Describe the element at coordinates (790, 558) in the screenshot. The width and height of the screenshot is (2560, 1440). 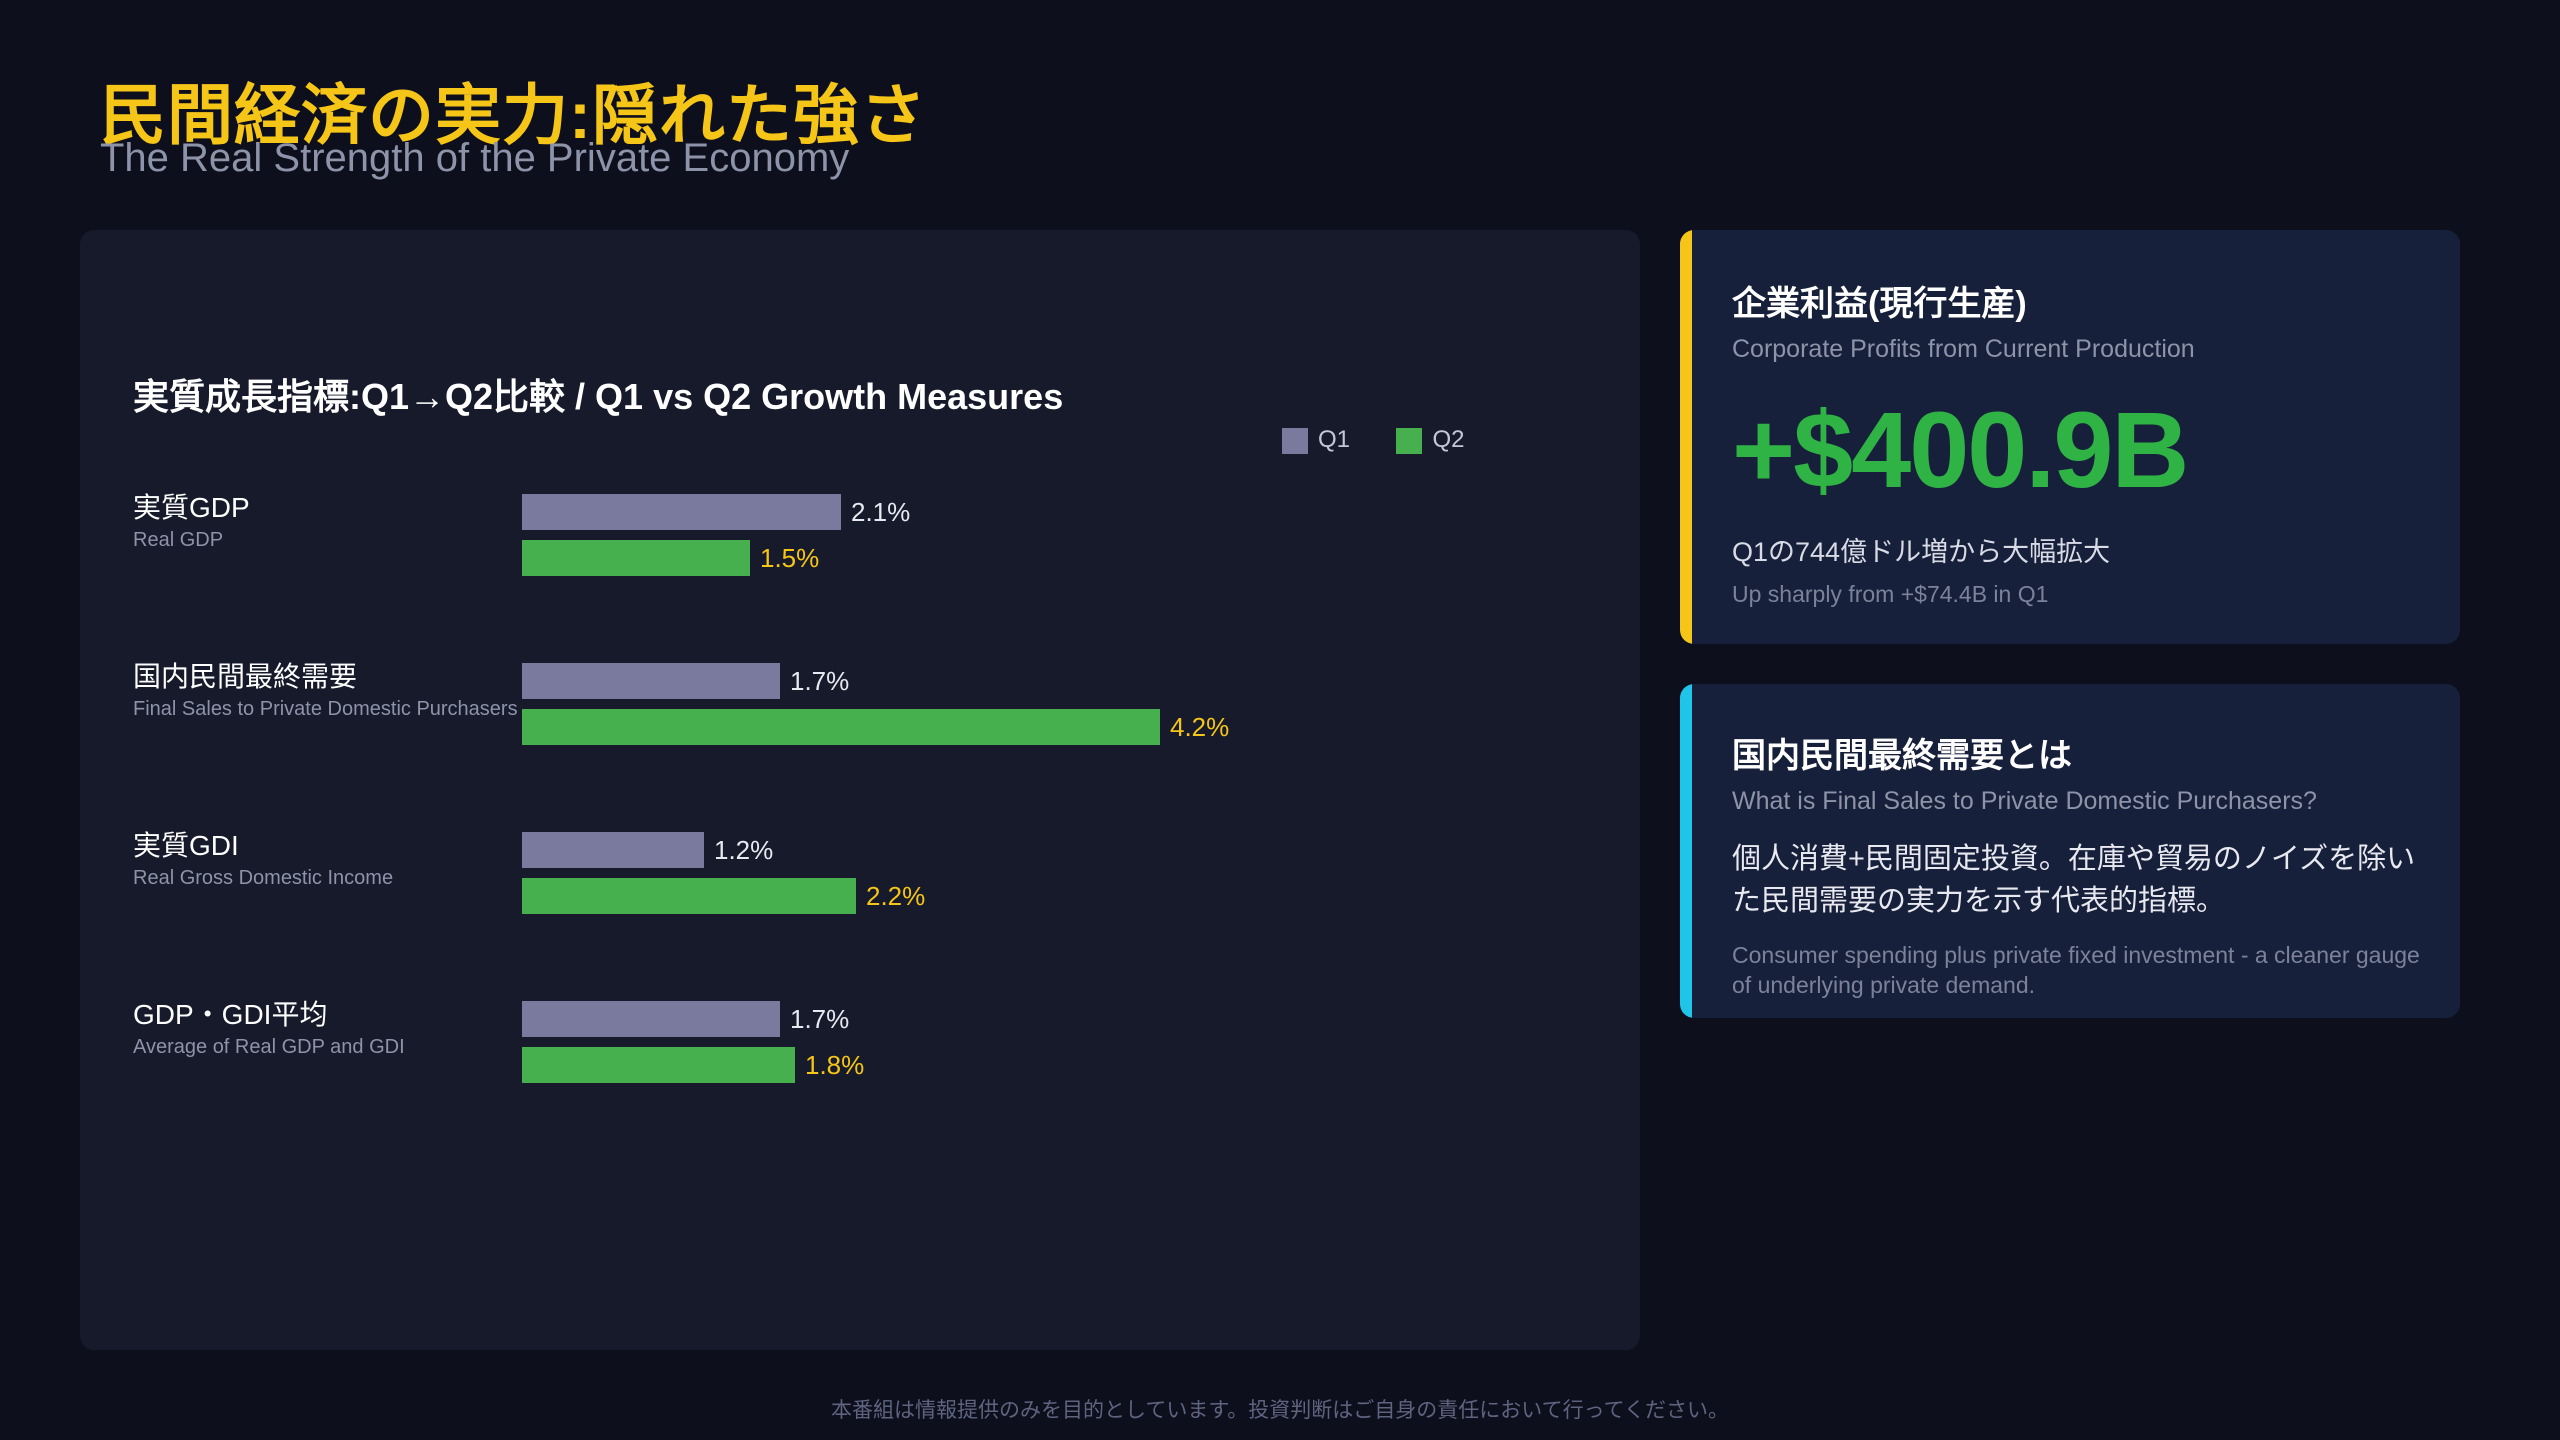
I see `bar-value-label-q2: 1.5%` at that location.